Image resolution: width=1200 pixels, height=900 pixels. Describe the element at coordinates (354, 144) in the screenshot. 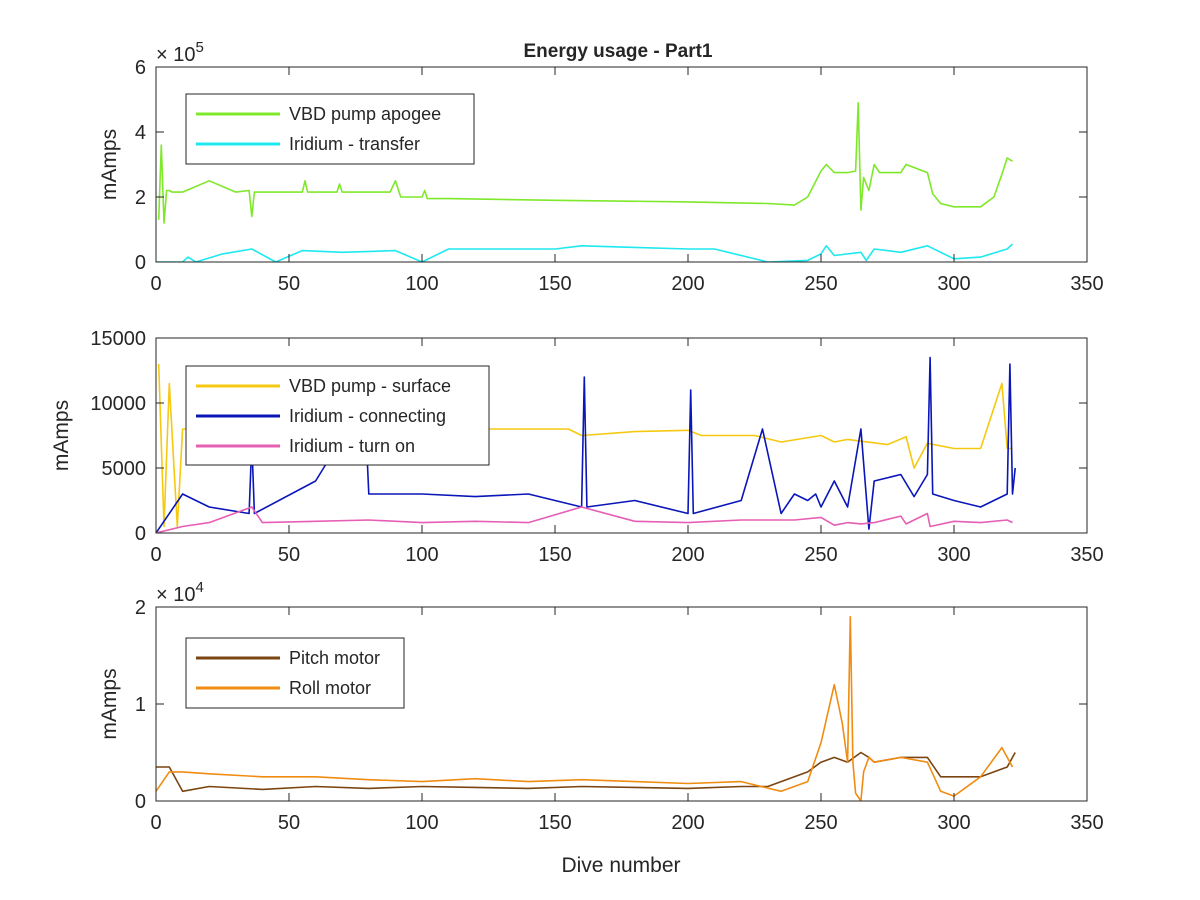

I see `legend-entry-label: Iridium - transfer` at that location.